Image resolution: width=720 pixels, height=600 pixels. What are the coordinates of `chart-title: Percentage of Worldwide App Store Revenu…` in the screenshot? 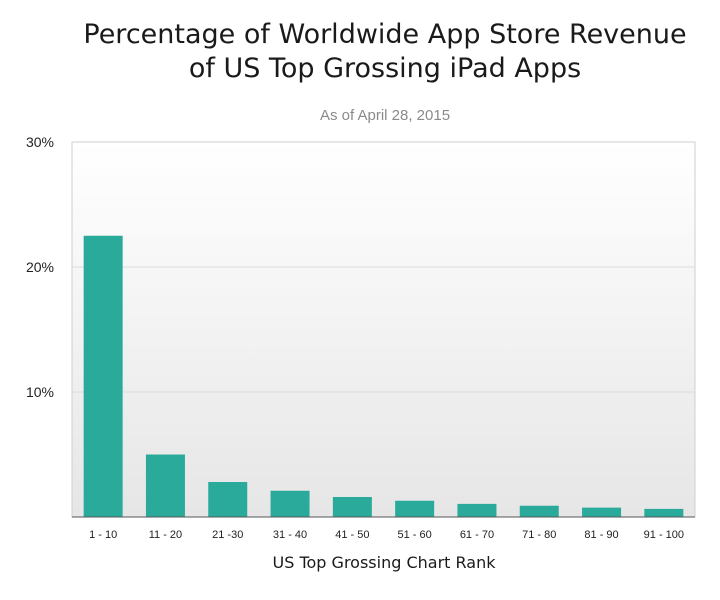 It's located at (360, 52).